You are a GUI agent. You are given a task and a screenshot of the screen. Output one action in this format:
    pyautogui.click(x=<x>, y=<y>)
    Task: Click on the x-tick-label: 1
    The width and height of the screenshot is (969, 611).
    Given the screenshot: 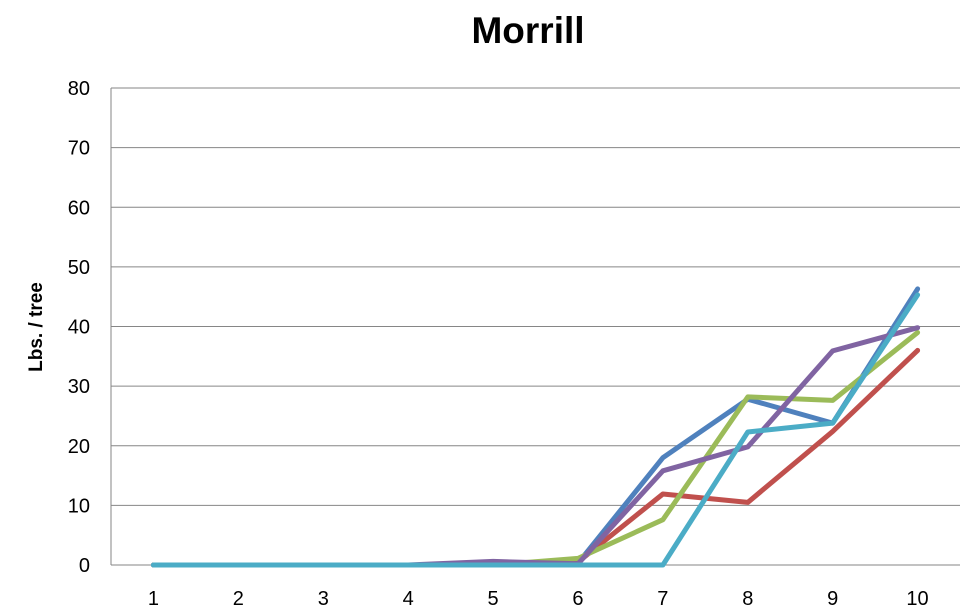 What is the action you would take?
    pyautogui.click(x=153, y=599)
    